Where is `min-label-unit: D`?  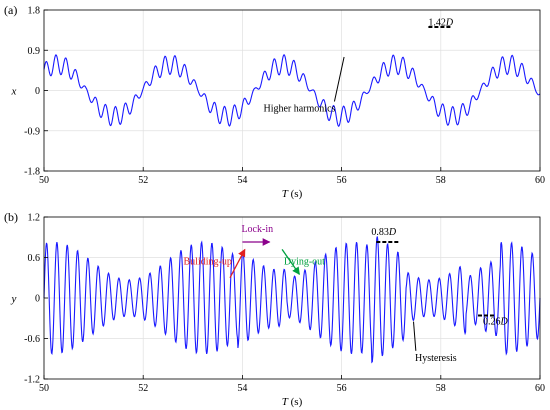
min-label-unit: D is located at coordinates (503, 321).